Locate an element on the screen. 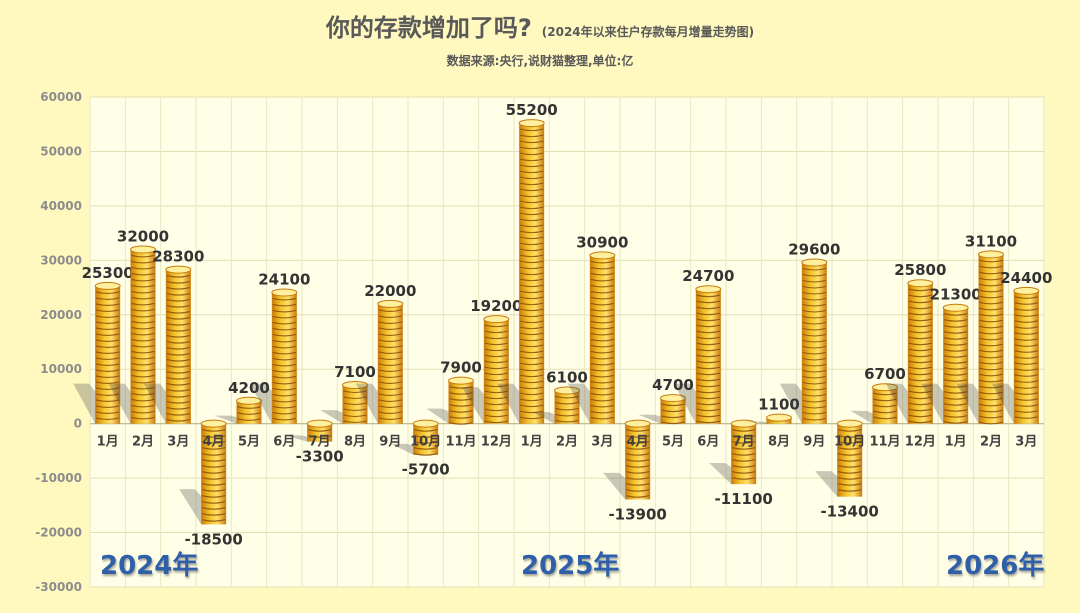 The image size is (1080, 613). bar is located at coordinates (956, 365).